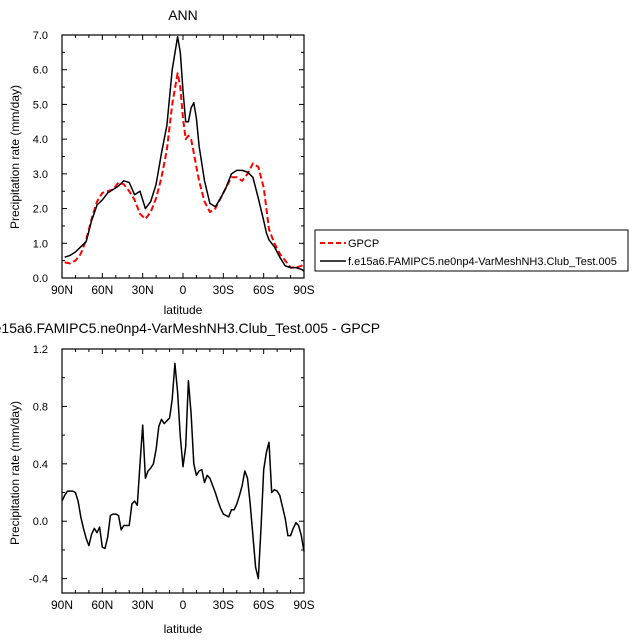  I want to click on y-tick-label: 3.0, so click(40, 175).